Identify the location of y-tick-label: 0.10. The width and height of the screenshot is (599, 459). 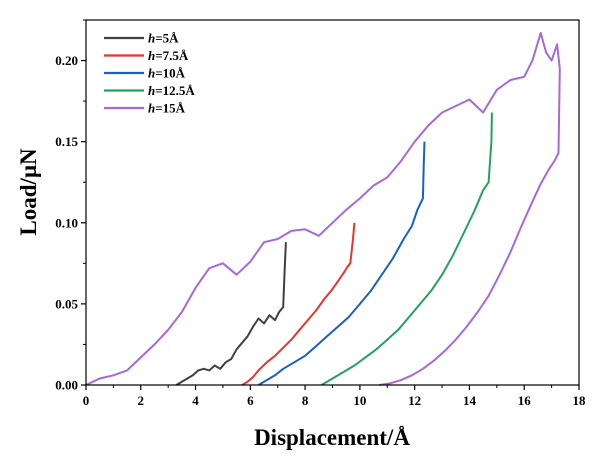
(66, 222).